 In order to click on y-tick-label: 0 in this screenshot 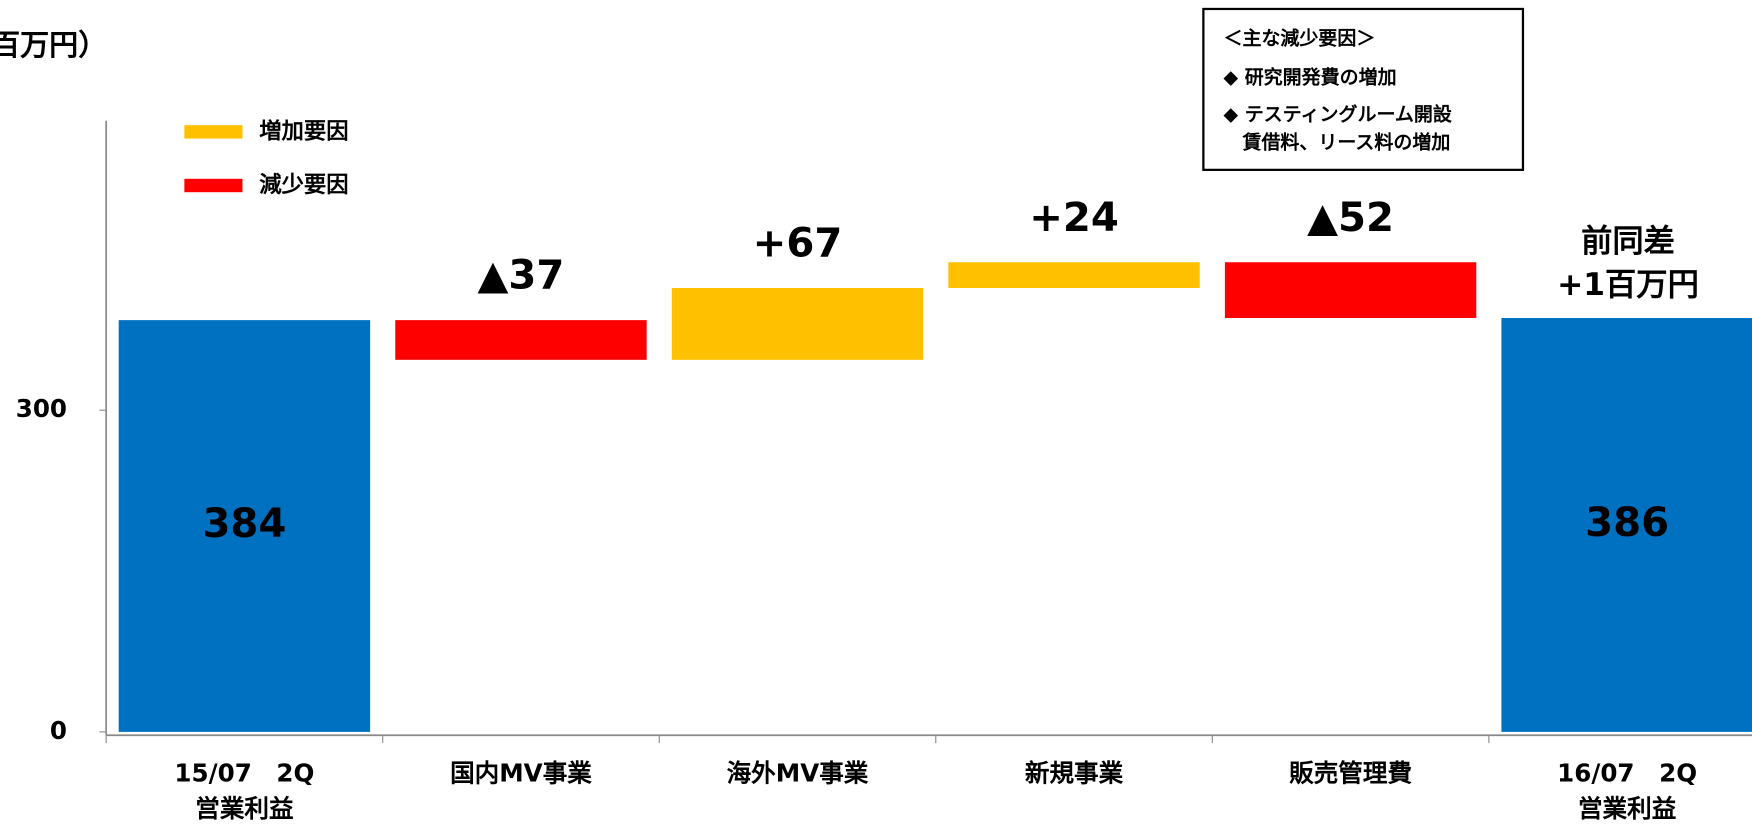, I will do `click(58, 730)`.